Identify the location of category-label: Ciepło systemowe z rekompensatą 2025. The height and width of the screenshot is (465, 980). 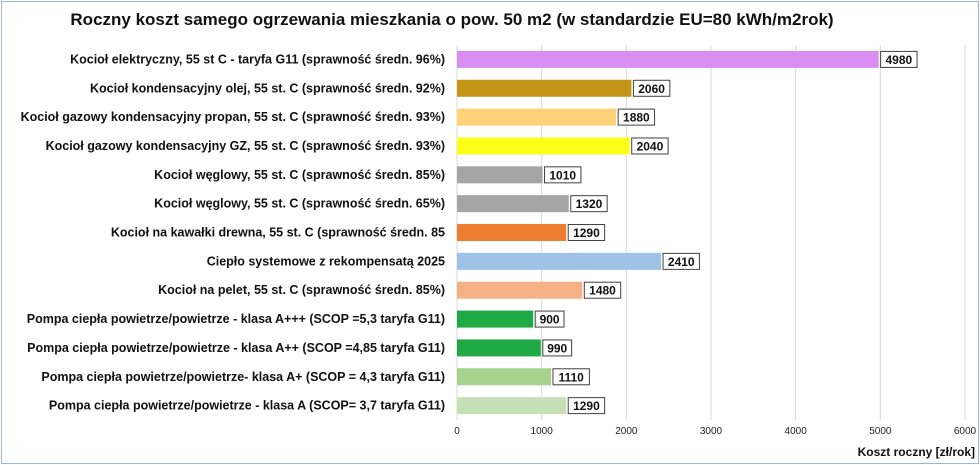
(326, 261).